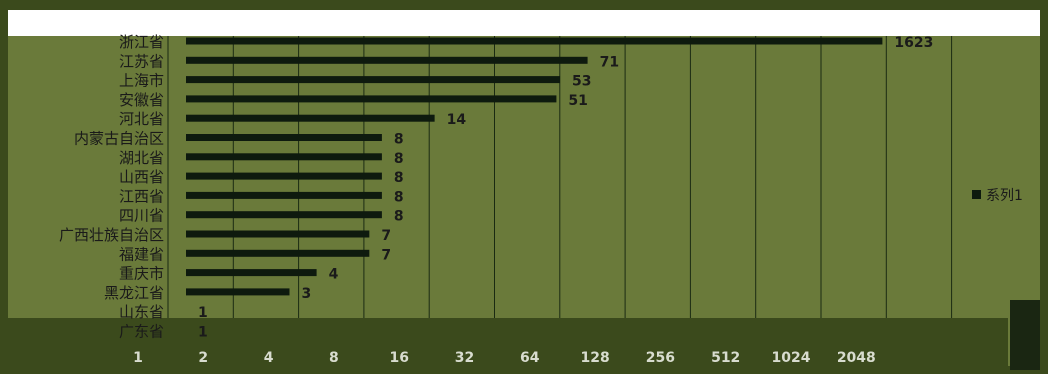 Image resolution: width=1048 pixels, height=378 pixels. What do you see at coordinates (609, 62) in the screenshot?
I see `data-label: 71` at bounding box center [609, 62].